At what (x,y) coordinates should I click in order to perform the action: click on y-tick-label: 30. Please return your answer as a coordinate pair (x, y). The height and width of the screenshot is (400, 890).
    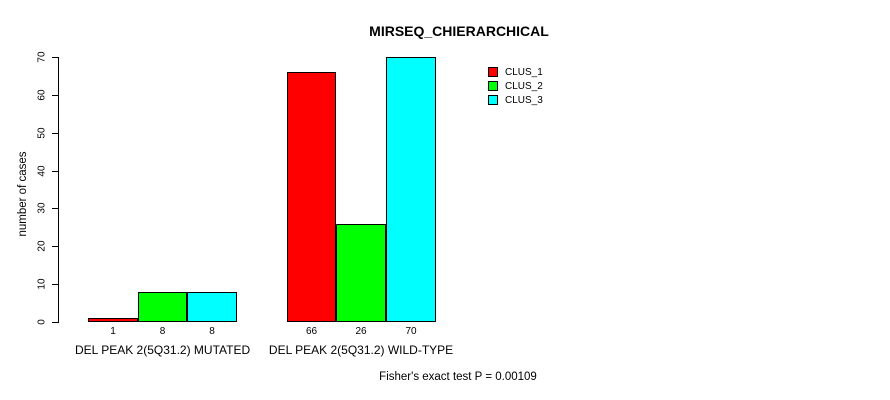
    Looking at the image, I should click on (42, 208).